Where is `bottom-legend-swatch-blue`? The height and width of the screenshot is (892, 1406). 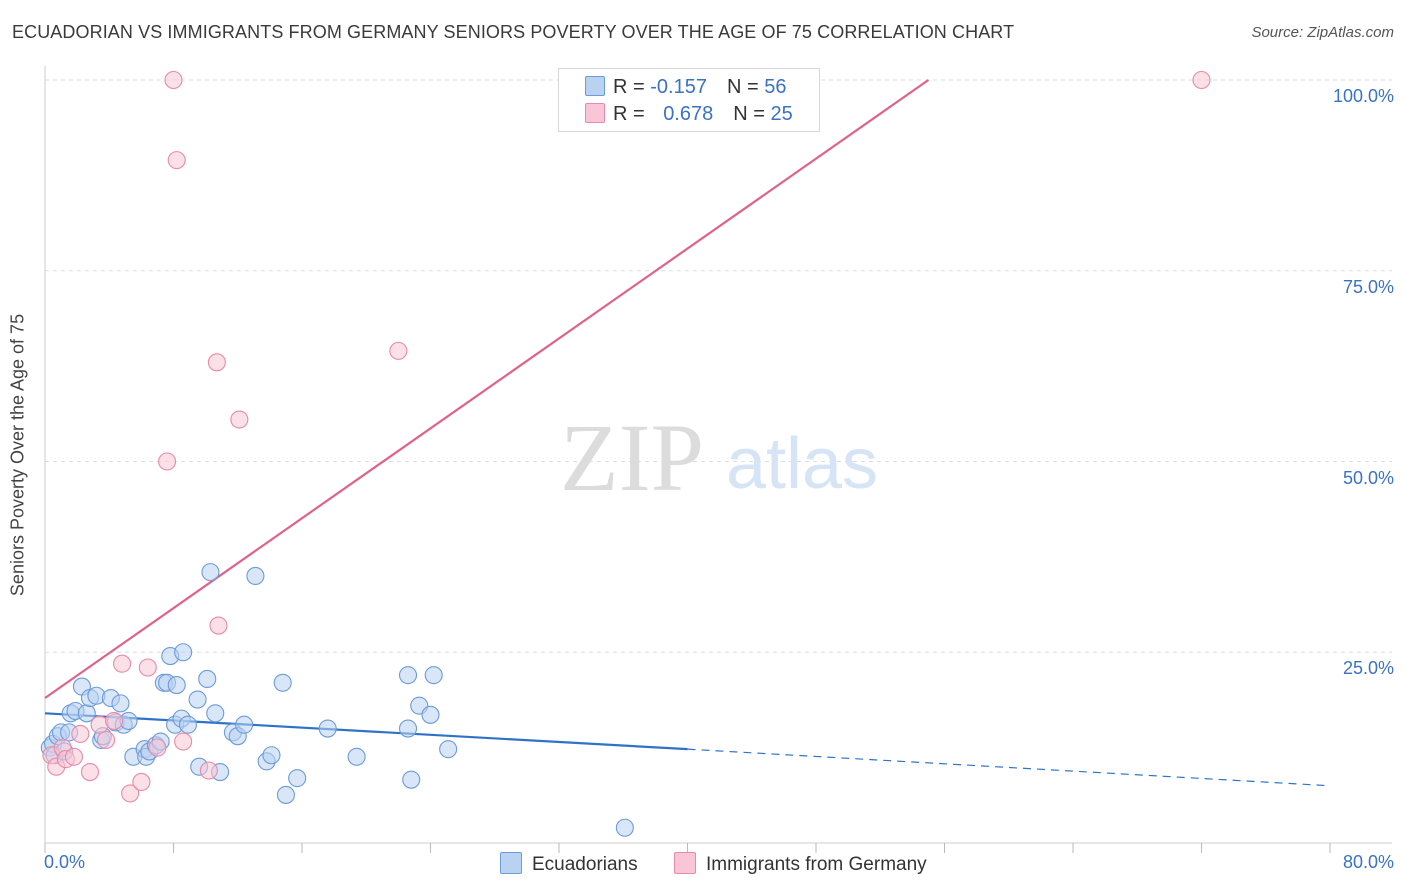
bottom-legend-swatch-blue is located at coordinates (511, 863).